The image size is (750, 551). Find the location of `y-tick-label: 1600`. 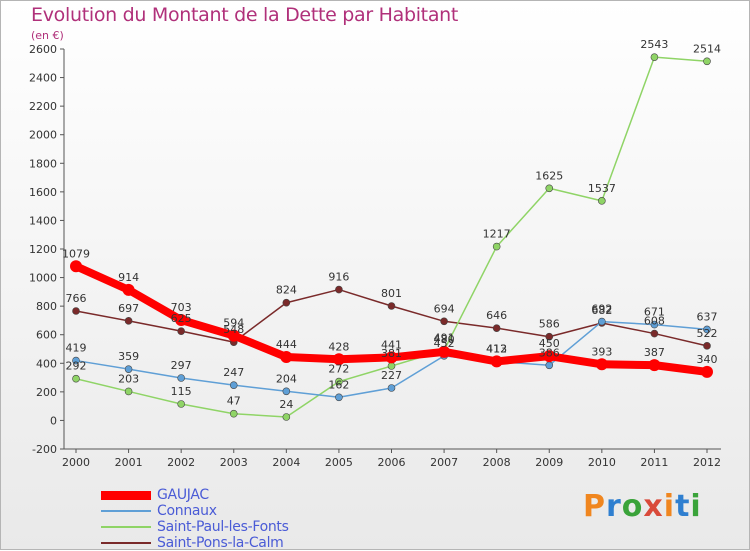

y-tick-label: 1600 is located at coordinates (43, 192).